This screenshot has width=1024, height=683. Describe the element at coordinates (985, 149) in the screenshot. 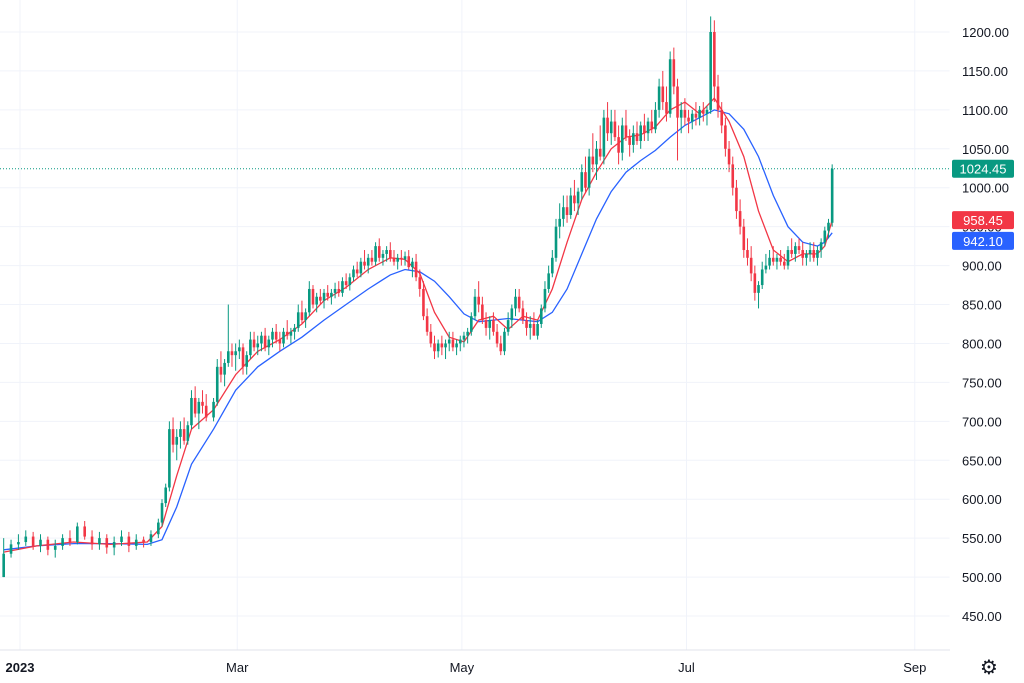

I see `price-tick-label: 1050.00` at that location.